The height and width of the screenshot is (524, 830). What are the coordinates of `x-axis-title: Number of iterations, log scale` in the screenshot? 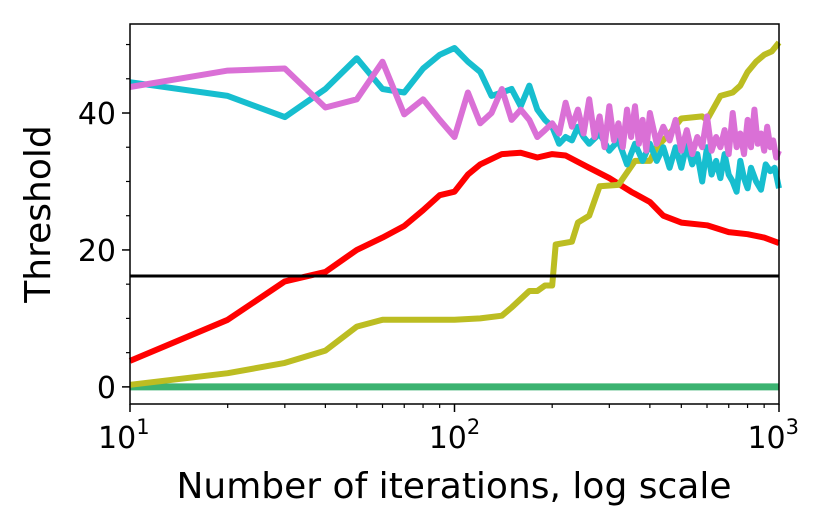 It's located at (453, 486).